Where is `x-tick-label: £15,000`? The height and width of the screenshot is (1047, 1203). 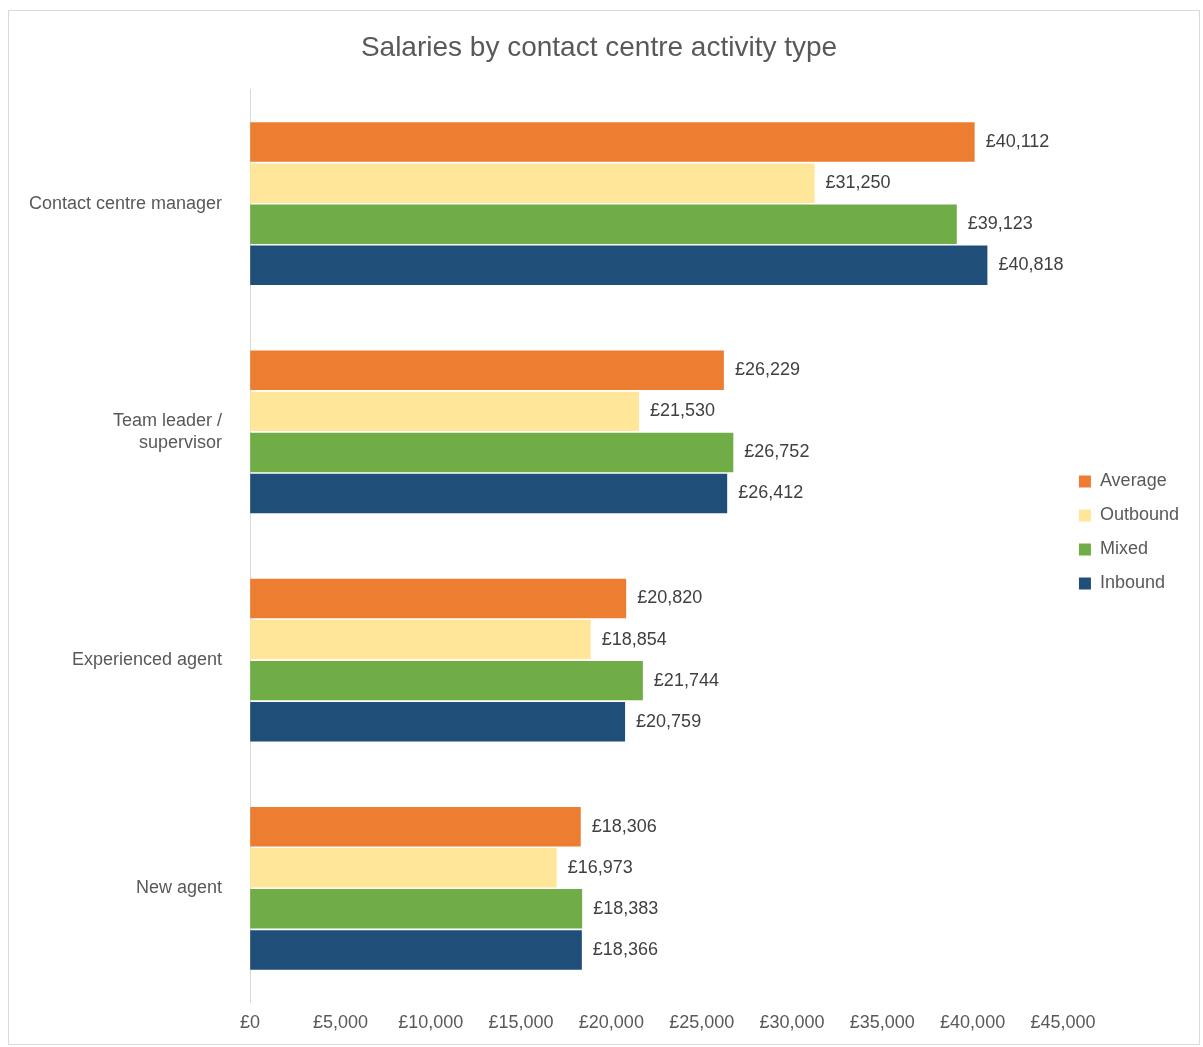 x-tick-label: £15,000 is located at coordinates (521, 1022).